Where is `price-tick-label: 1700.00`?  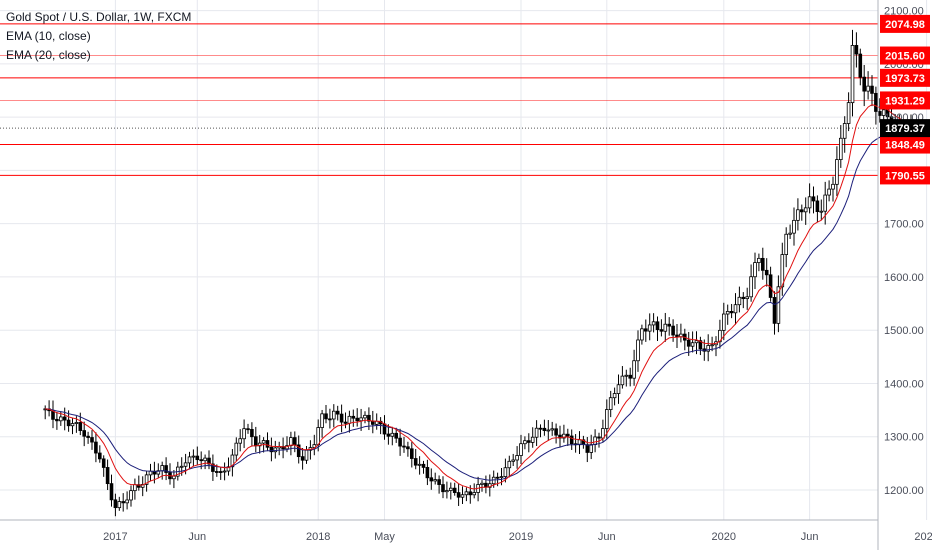
price-tick-label: 1700.00 is located at coordinates (904, 225).